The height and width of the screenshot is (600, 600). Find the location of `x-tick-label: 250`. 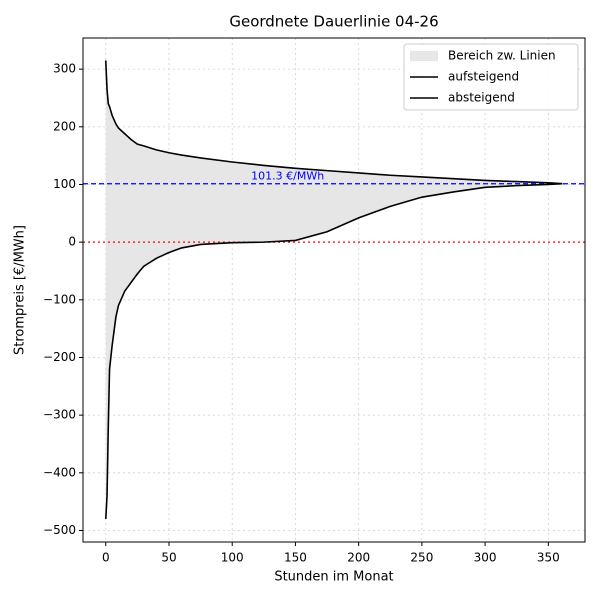

x-tick-label: 250 is located at coordinates (421, 558).